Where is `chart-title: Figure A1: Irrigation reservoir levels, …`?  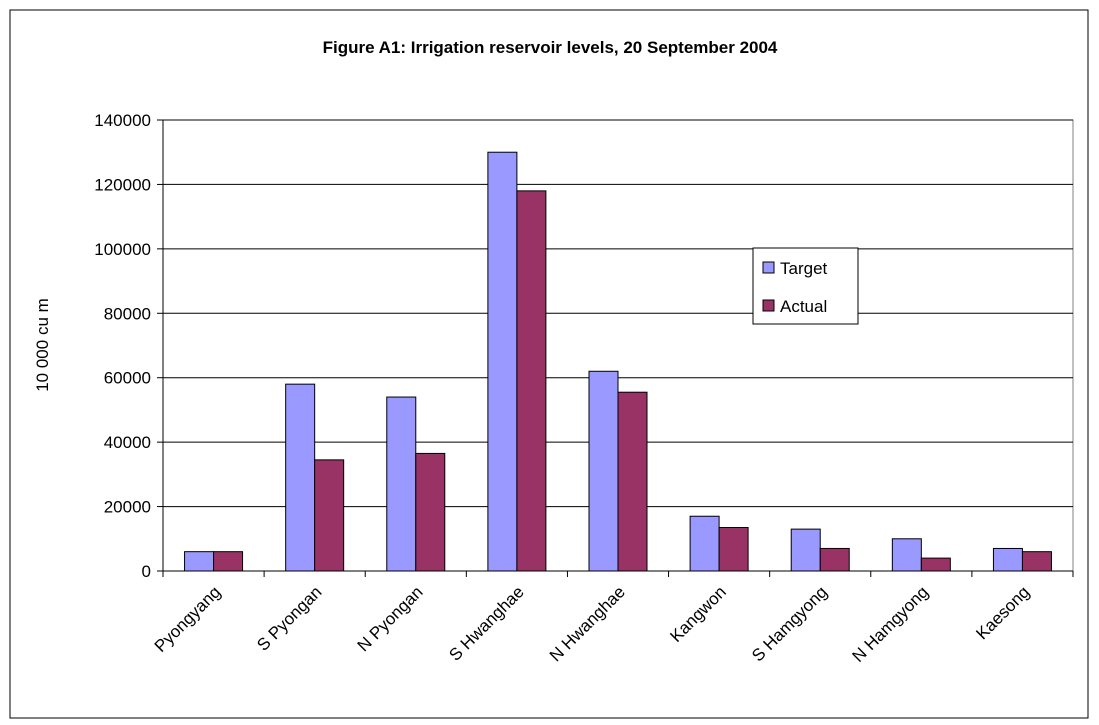 chart-title: Figure A1: Irrigation reservoir levels, … is located at coordinates (550, 47).